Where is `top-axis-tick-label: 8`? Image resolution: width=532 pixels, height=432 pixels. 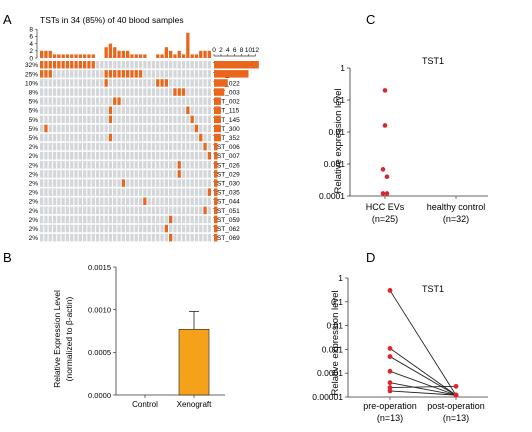
top-axis-tick-label: 8 is located at coordinates (31, 30).